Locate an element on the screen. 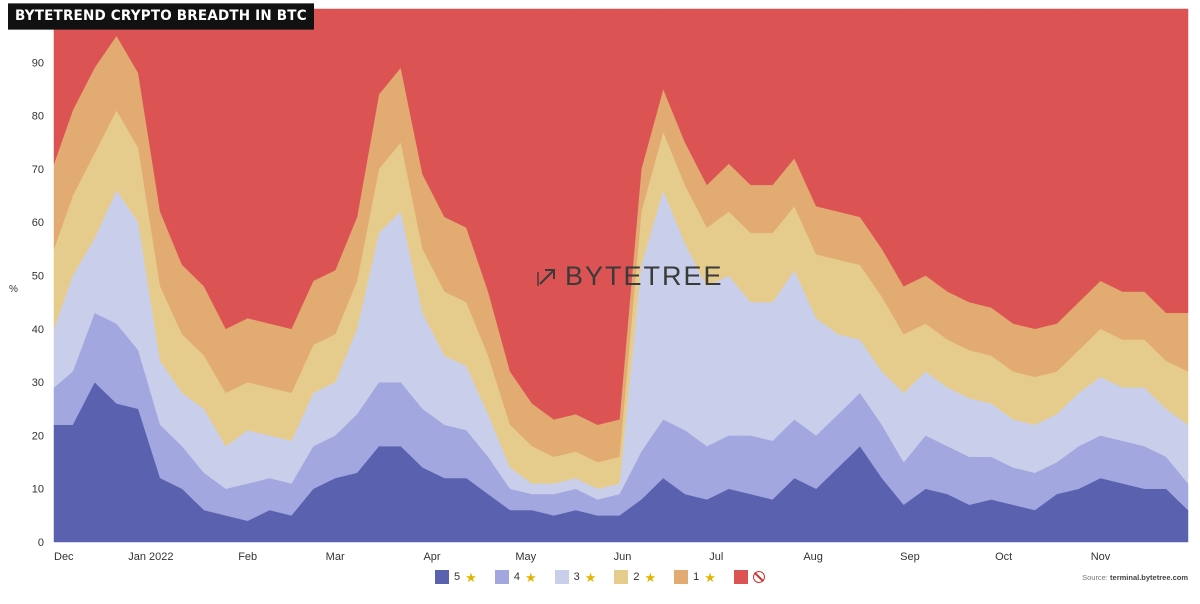 The width and height of the screenshot is (1200, 604). legend-label: 1 is located at coordinates (696, 577).